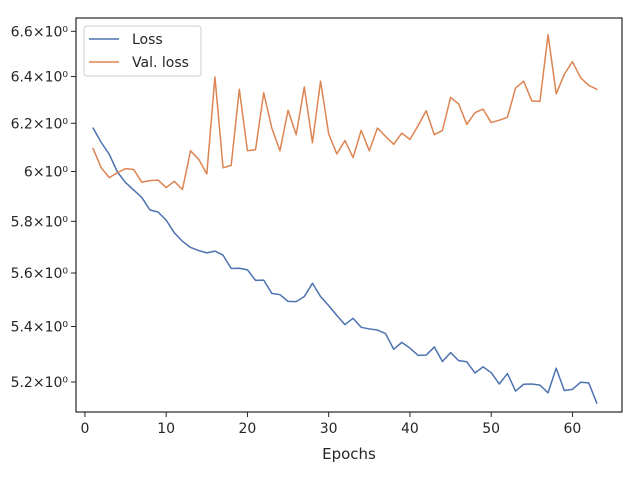 This screenshot has width=640, height=480. What do you see at coordinates (40, 78) in the screenshot?
I see `y-tick-label: 6.4×10⁰` at bounding box center [40, 78].